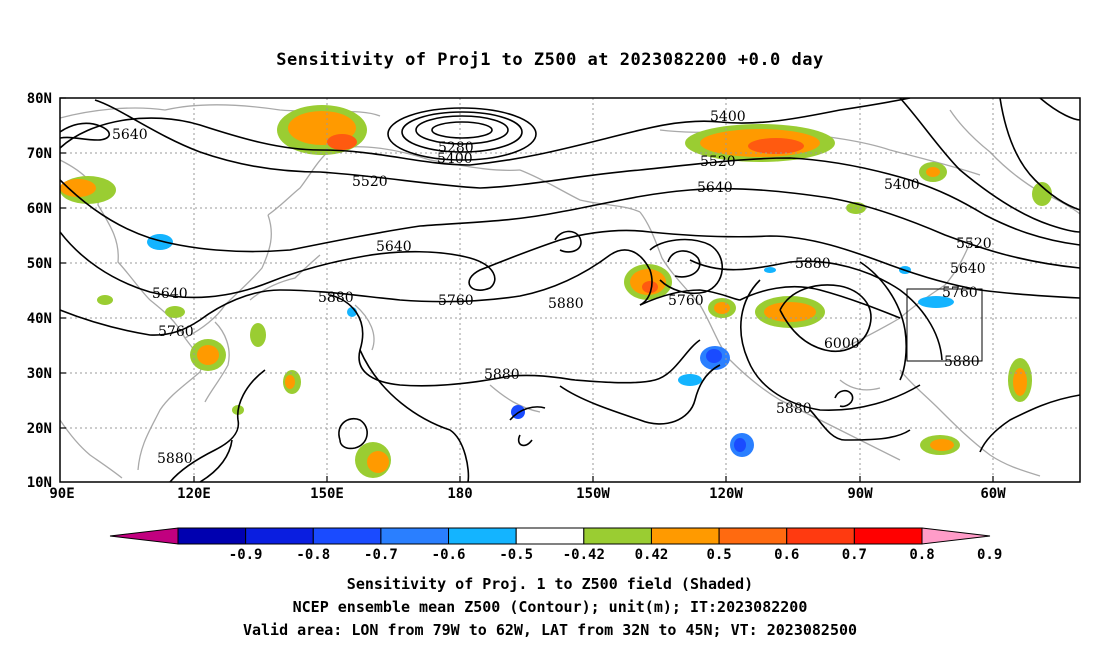 The height and width of the screenshot is (650, 1100). I want to click on colorbar-label: -0.7, so click(381, 555).